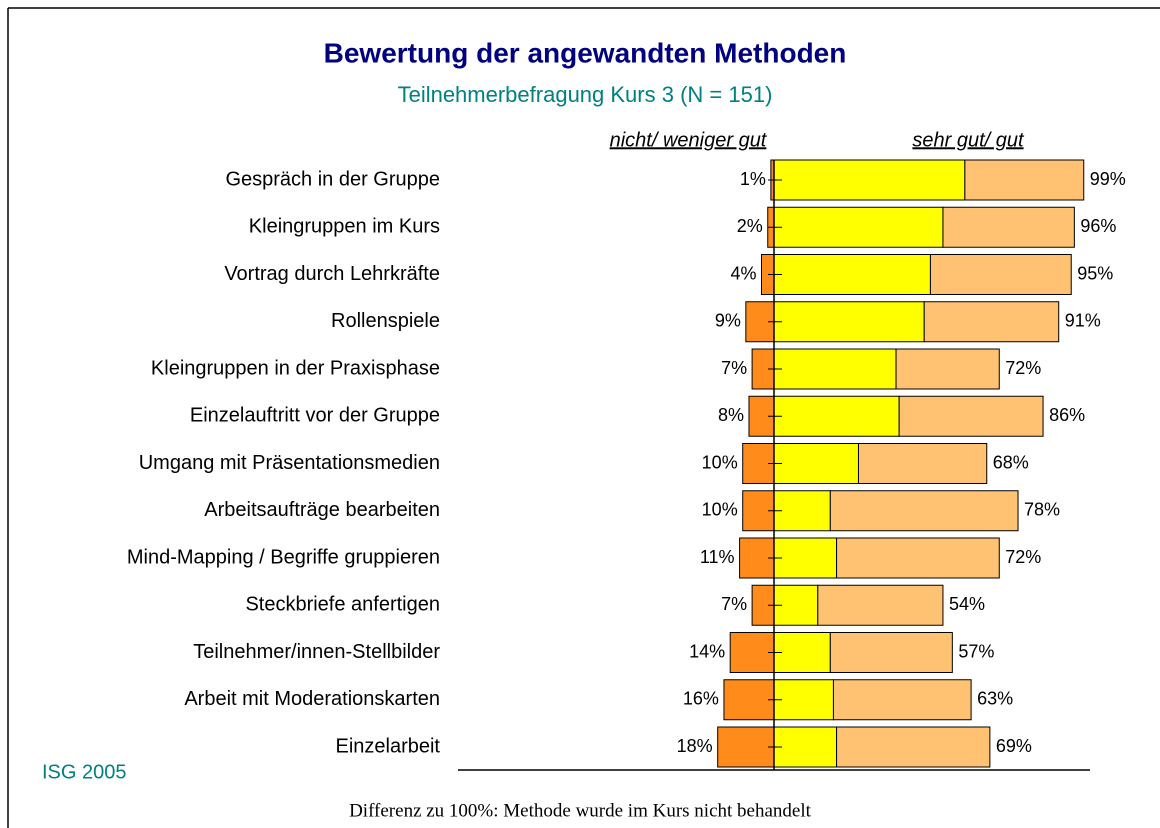 The image size is (1160, 828). I want to click on total-label: 96%, so click(1098, 226).